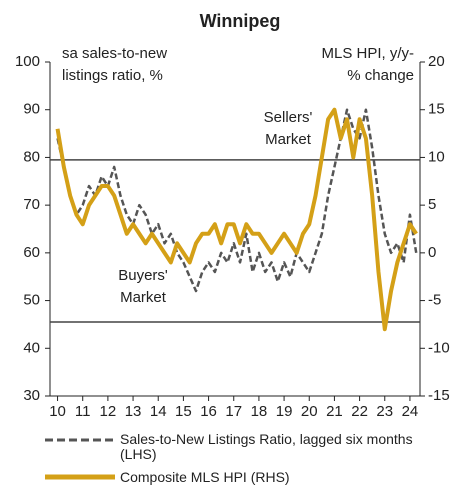  What do you see at coordinates (108, 411) in the screenshot?
I see `x-tick-label: 12` at bounding box center [108, 411].